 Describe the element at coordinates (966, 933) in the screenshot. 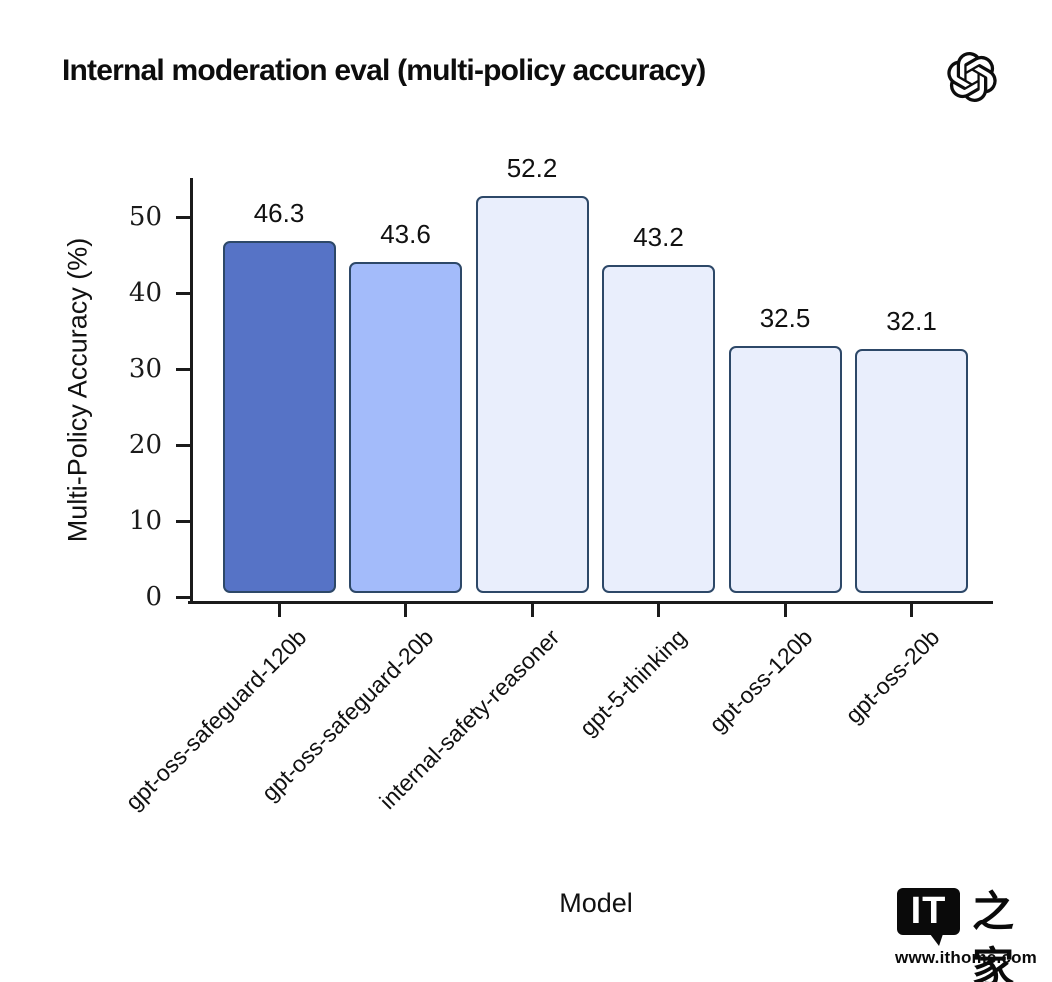

I see `ithome-watermark: IT 之家 www.ithome.com` at that location.